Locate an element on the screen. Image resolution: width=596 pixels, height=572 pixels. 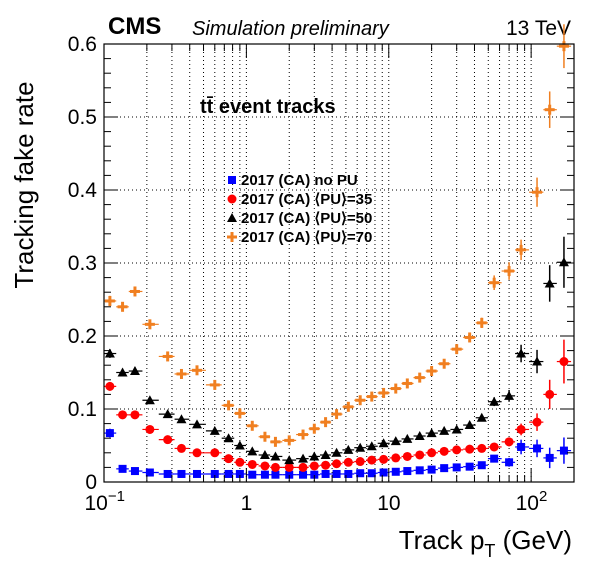
x-tick-label: 10² is located at coordinates (532, 501).